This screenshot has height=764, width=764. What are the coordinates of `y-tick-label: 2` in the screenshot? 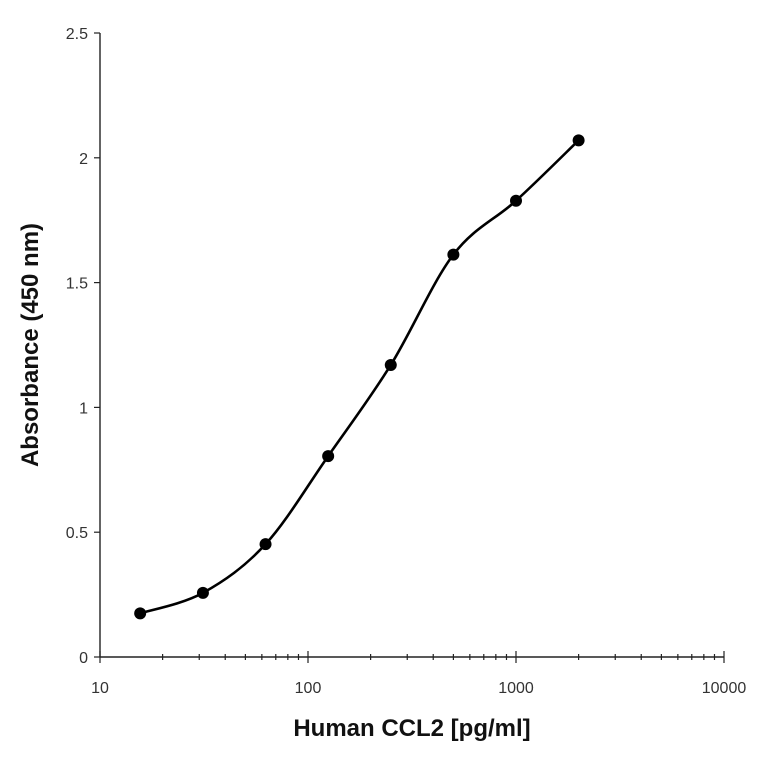 It's located at (83, 159).